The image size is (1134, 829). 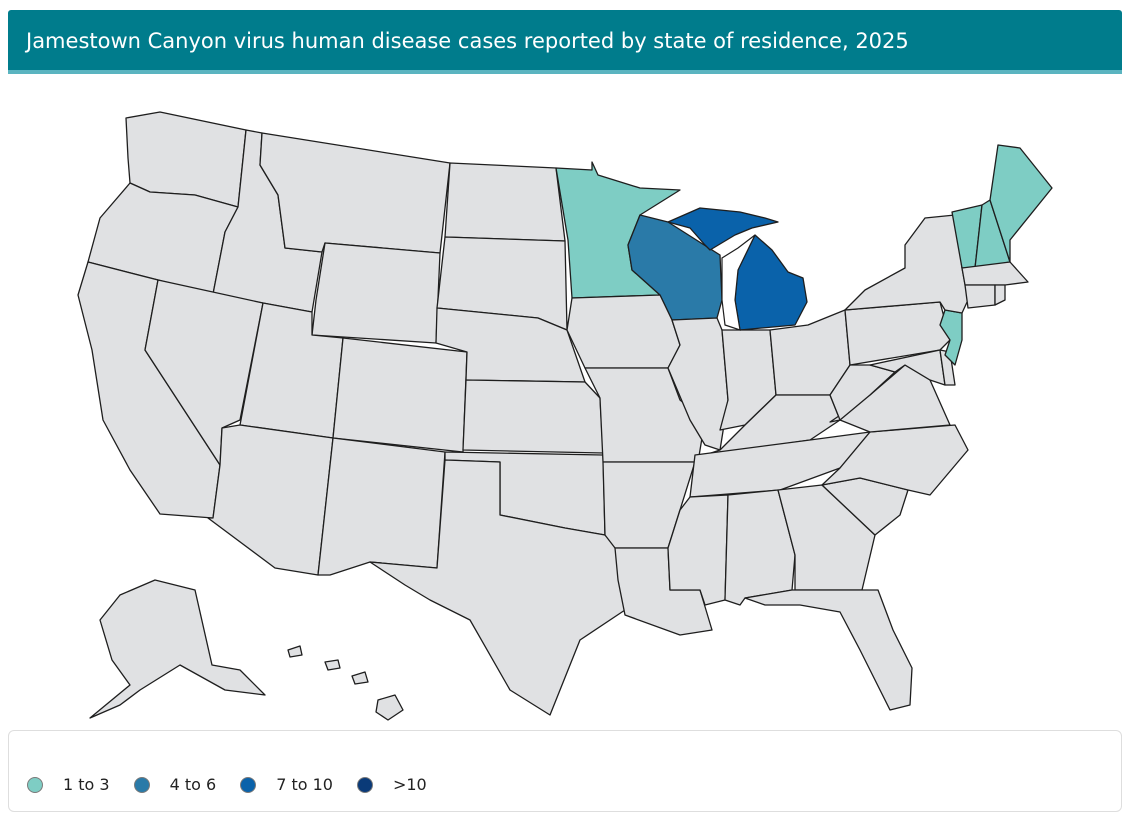 I want to click on state-kansas, so click(x=533, y=416).